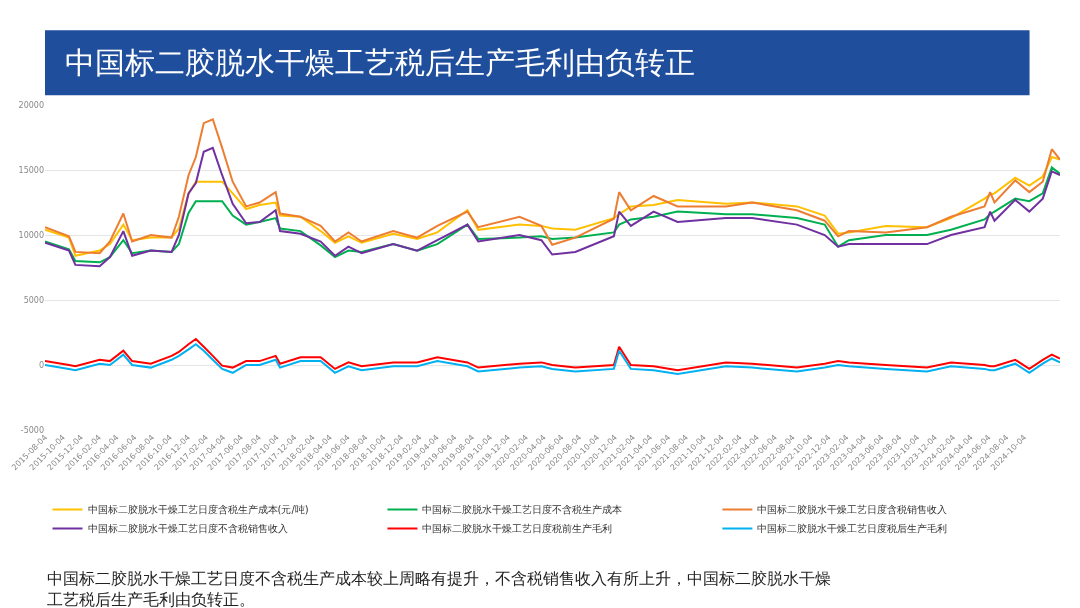 This screenshot has width=1080, height=608. What do you see at coordinates (33, 300) in the screenshot?
I see `y-tick-label: 5000` at bounding box center [33, 300].